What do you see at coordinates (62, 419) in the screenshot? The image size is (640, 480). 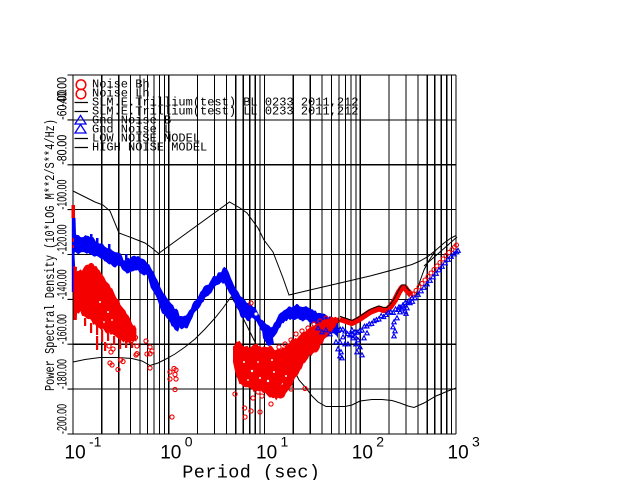 I see `svg-text: -200.00` at bounding box center [62, 419].